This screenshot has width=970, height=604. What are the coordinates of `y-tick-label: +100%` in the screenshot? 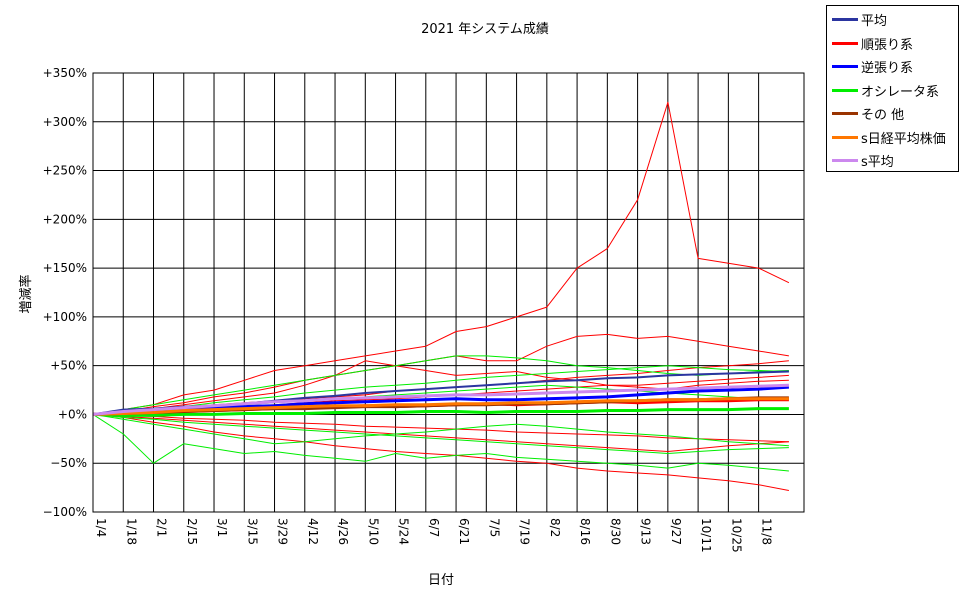 It's located at (65, 317).